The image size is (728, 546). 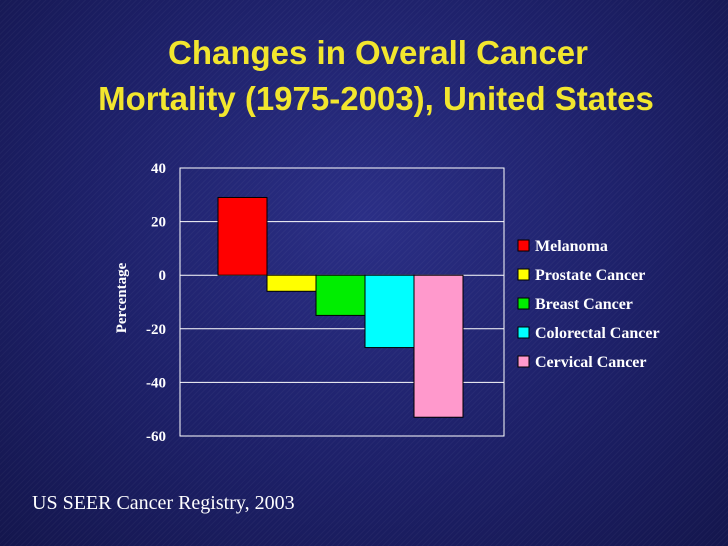 What do you see at coordinates (156, 330) in the screenshot?
I see `y-tick-label: -20` at bounding box center [156, 330].